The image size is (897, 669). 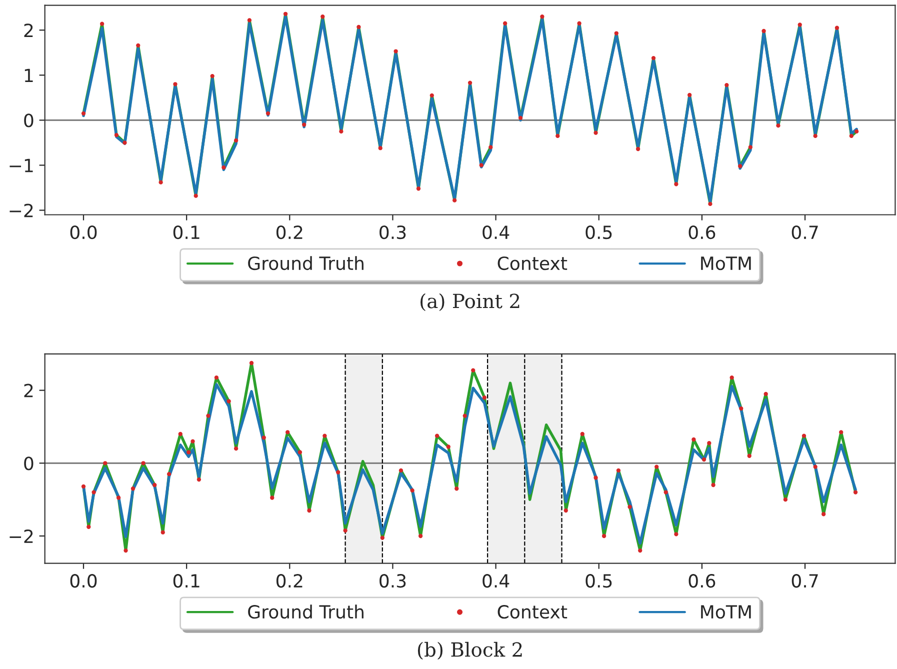 What do you see at coordinates (28, 75) in the screenshot?
I see `y-tick-label: 1` at bounding box center [28, 75].